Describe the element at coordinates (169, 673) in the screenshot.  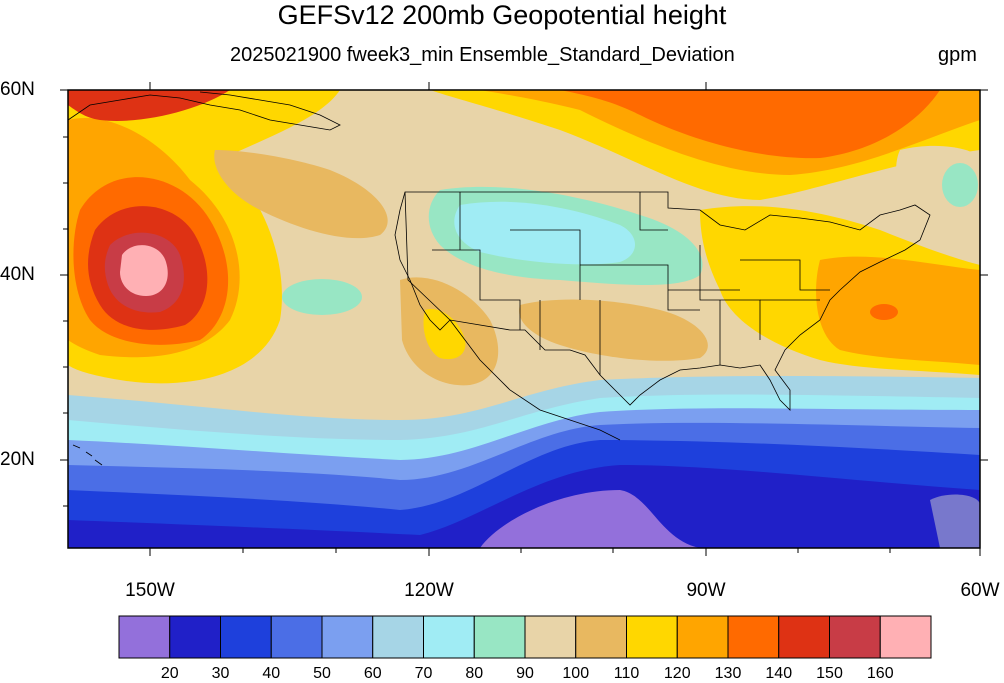
I see `colorbar-tick-label: 20` at that location.